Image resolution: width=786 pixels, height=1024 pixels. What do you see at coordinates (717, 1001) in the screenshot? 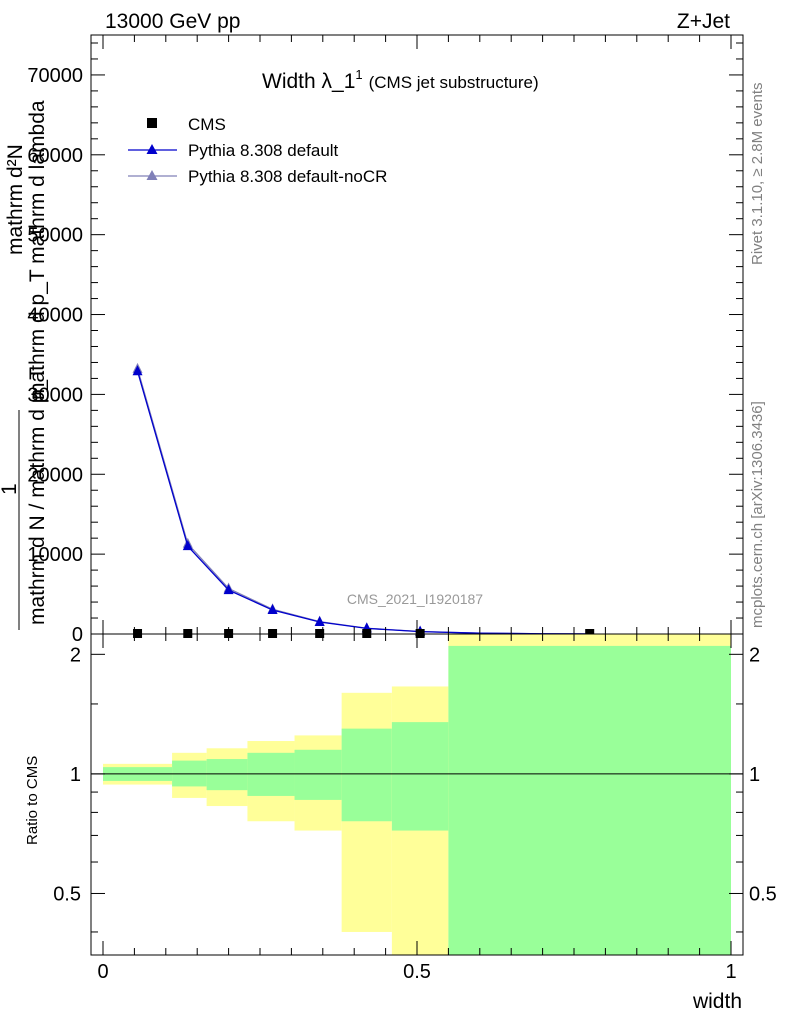
I see `xlabel: width` at bounding box center [717, 1001].